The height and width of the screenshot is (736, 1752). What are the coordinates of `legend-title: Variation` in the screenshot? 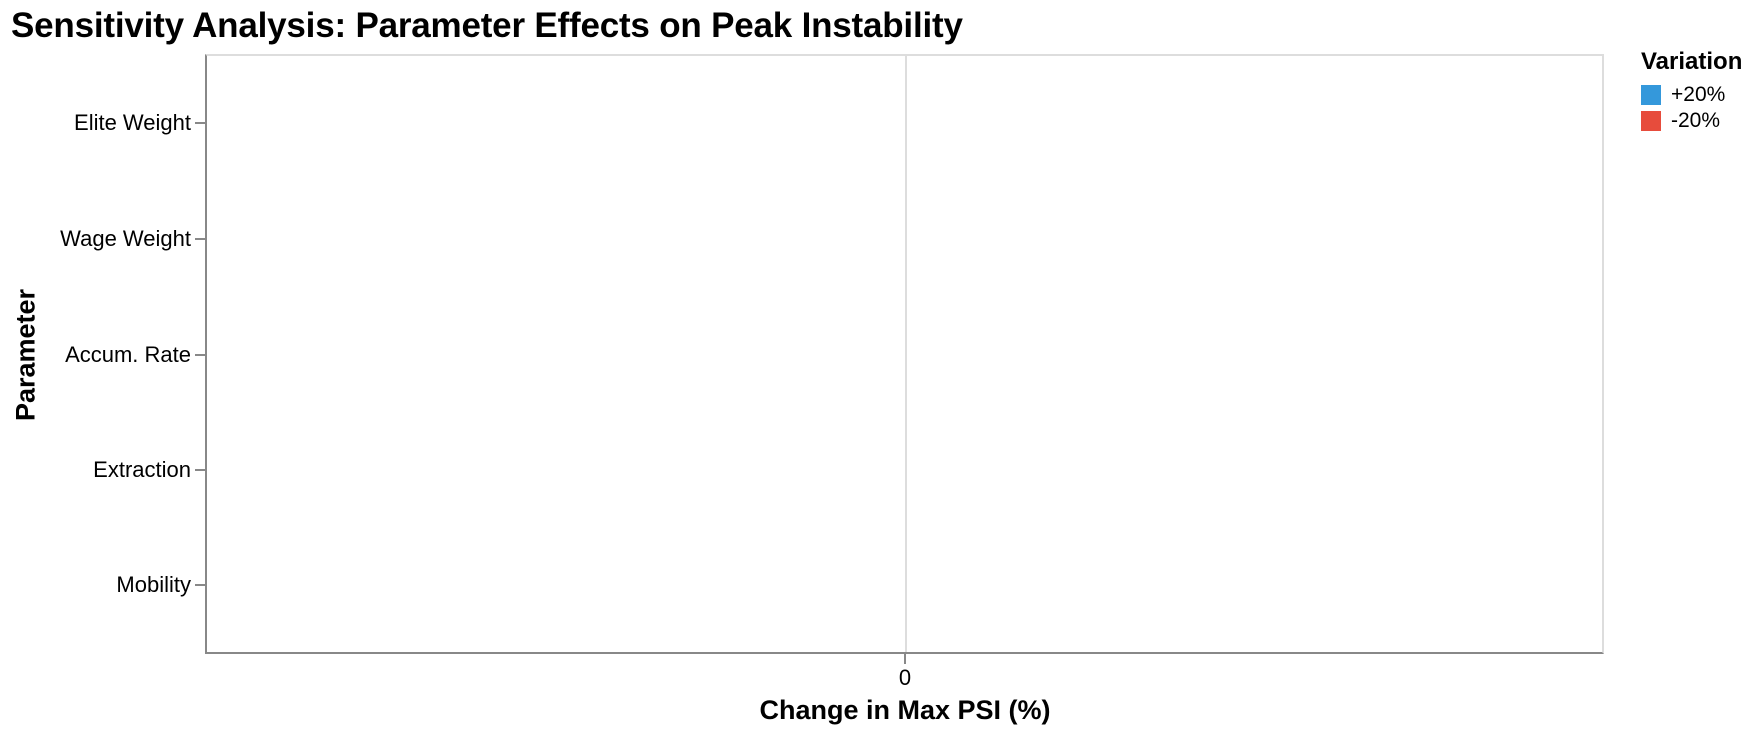 It's located at (1692, 61).